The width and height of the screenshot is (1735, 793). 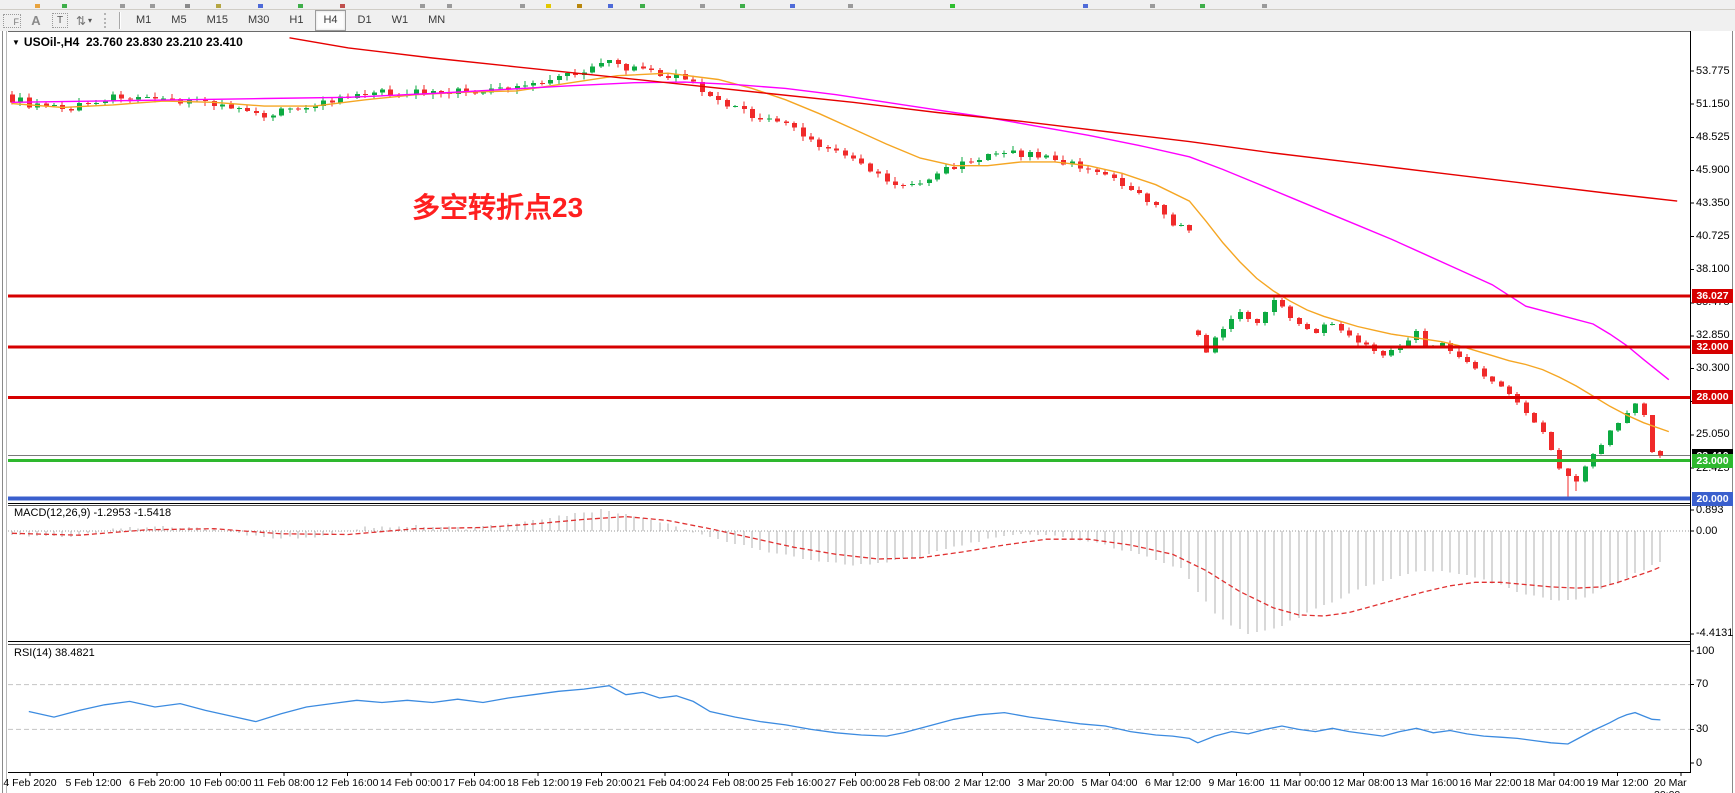 What do you see at coordinates (982, 783) in the screenshot?
I see `date-axis-label: 2 Mar 12:00` at bounding box center [982, 783].